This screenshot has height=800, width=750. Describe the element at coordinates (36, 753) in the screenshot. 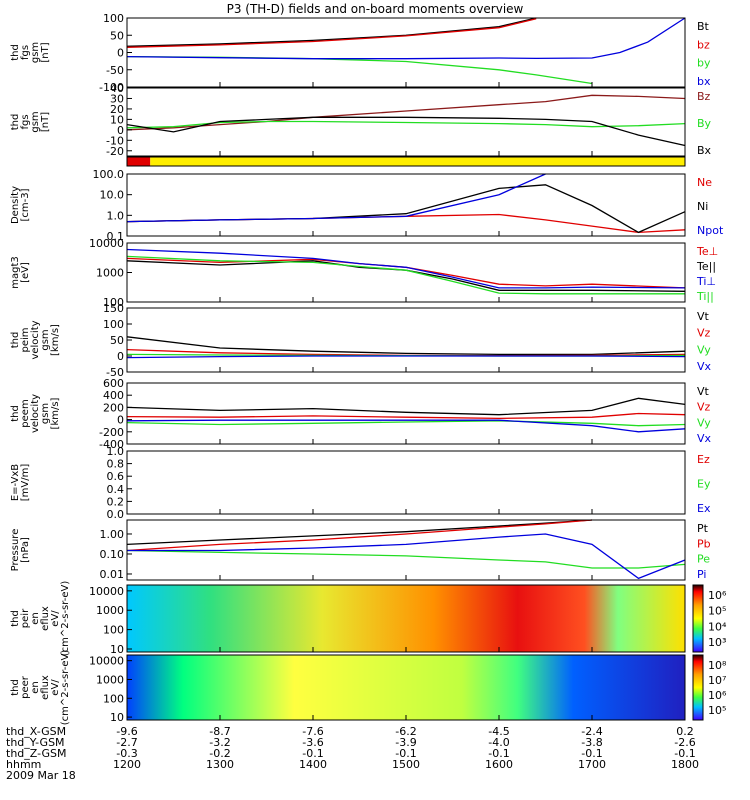

I see `x-axis-row-label: thd_Z-GSM` at that location.